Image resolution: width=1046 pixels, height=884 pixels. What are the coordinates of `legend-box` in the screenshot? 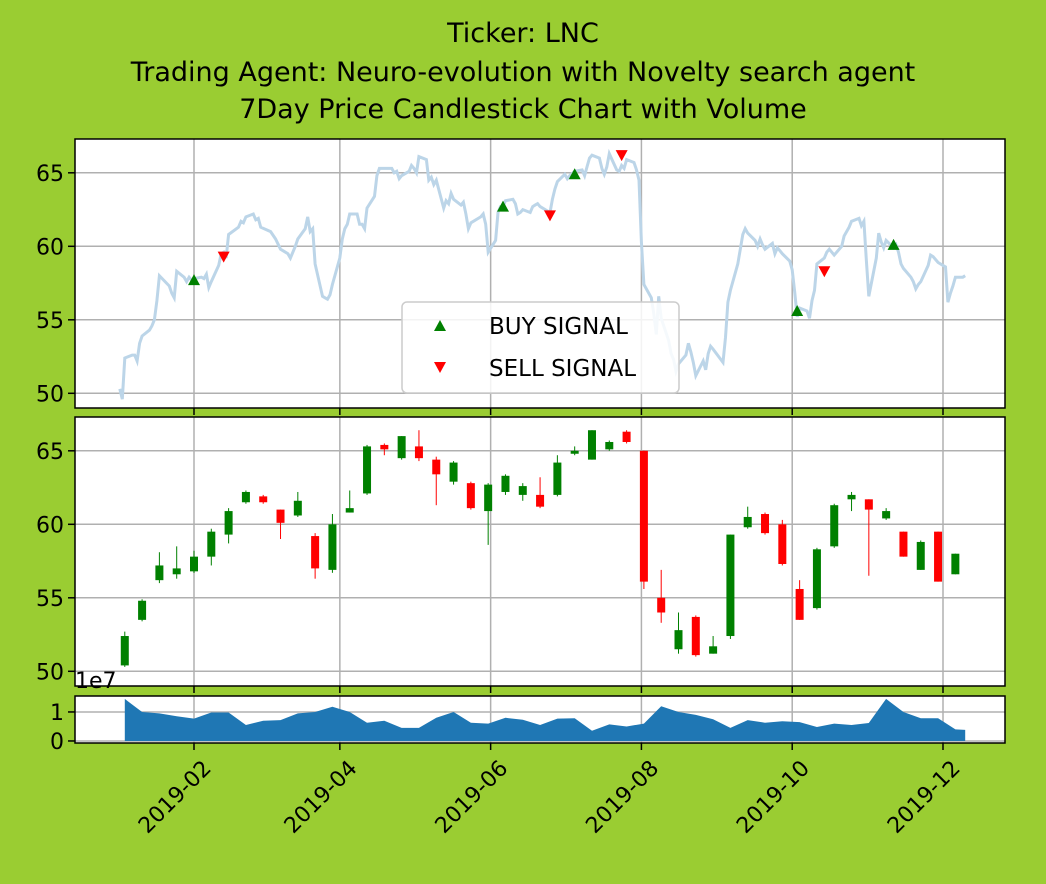 It's located at (540, 347).